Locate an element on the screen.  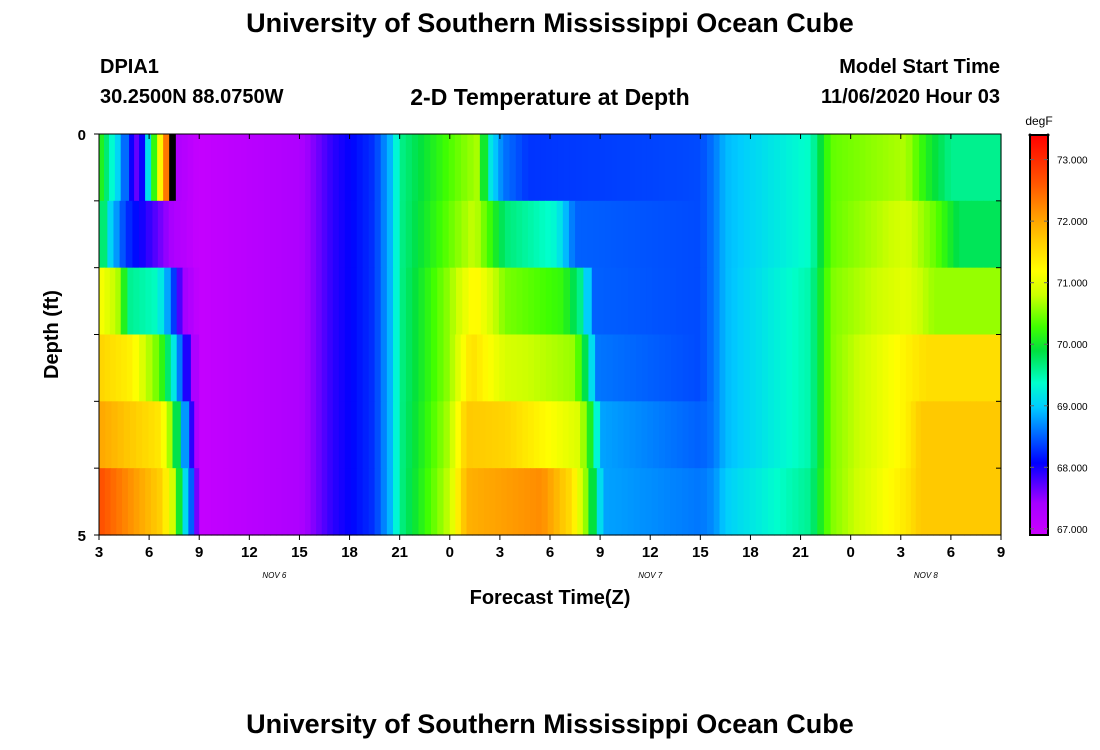
heatmap-row is located at coordinates (550, 368).